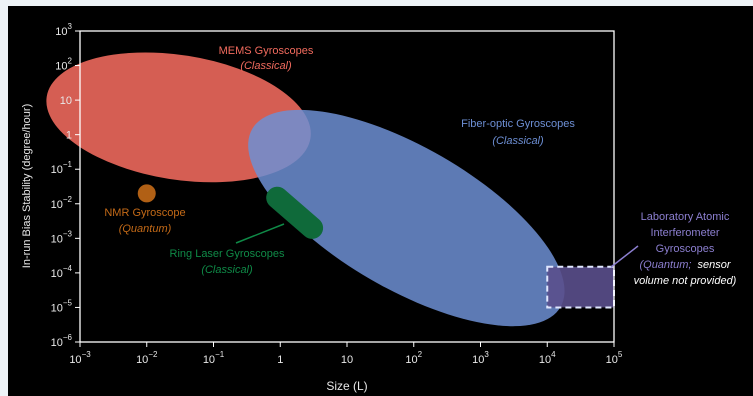 Image resolution: width=753 pixels, height=396 pixels. What do you see at coordinates (178, 117) in the screenshot?
I see `mems-region` at bounding box center [178, 117].